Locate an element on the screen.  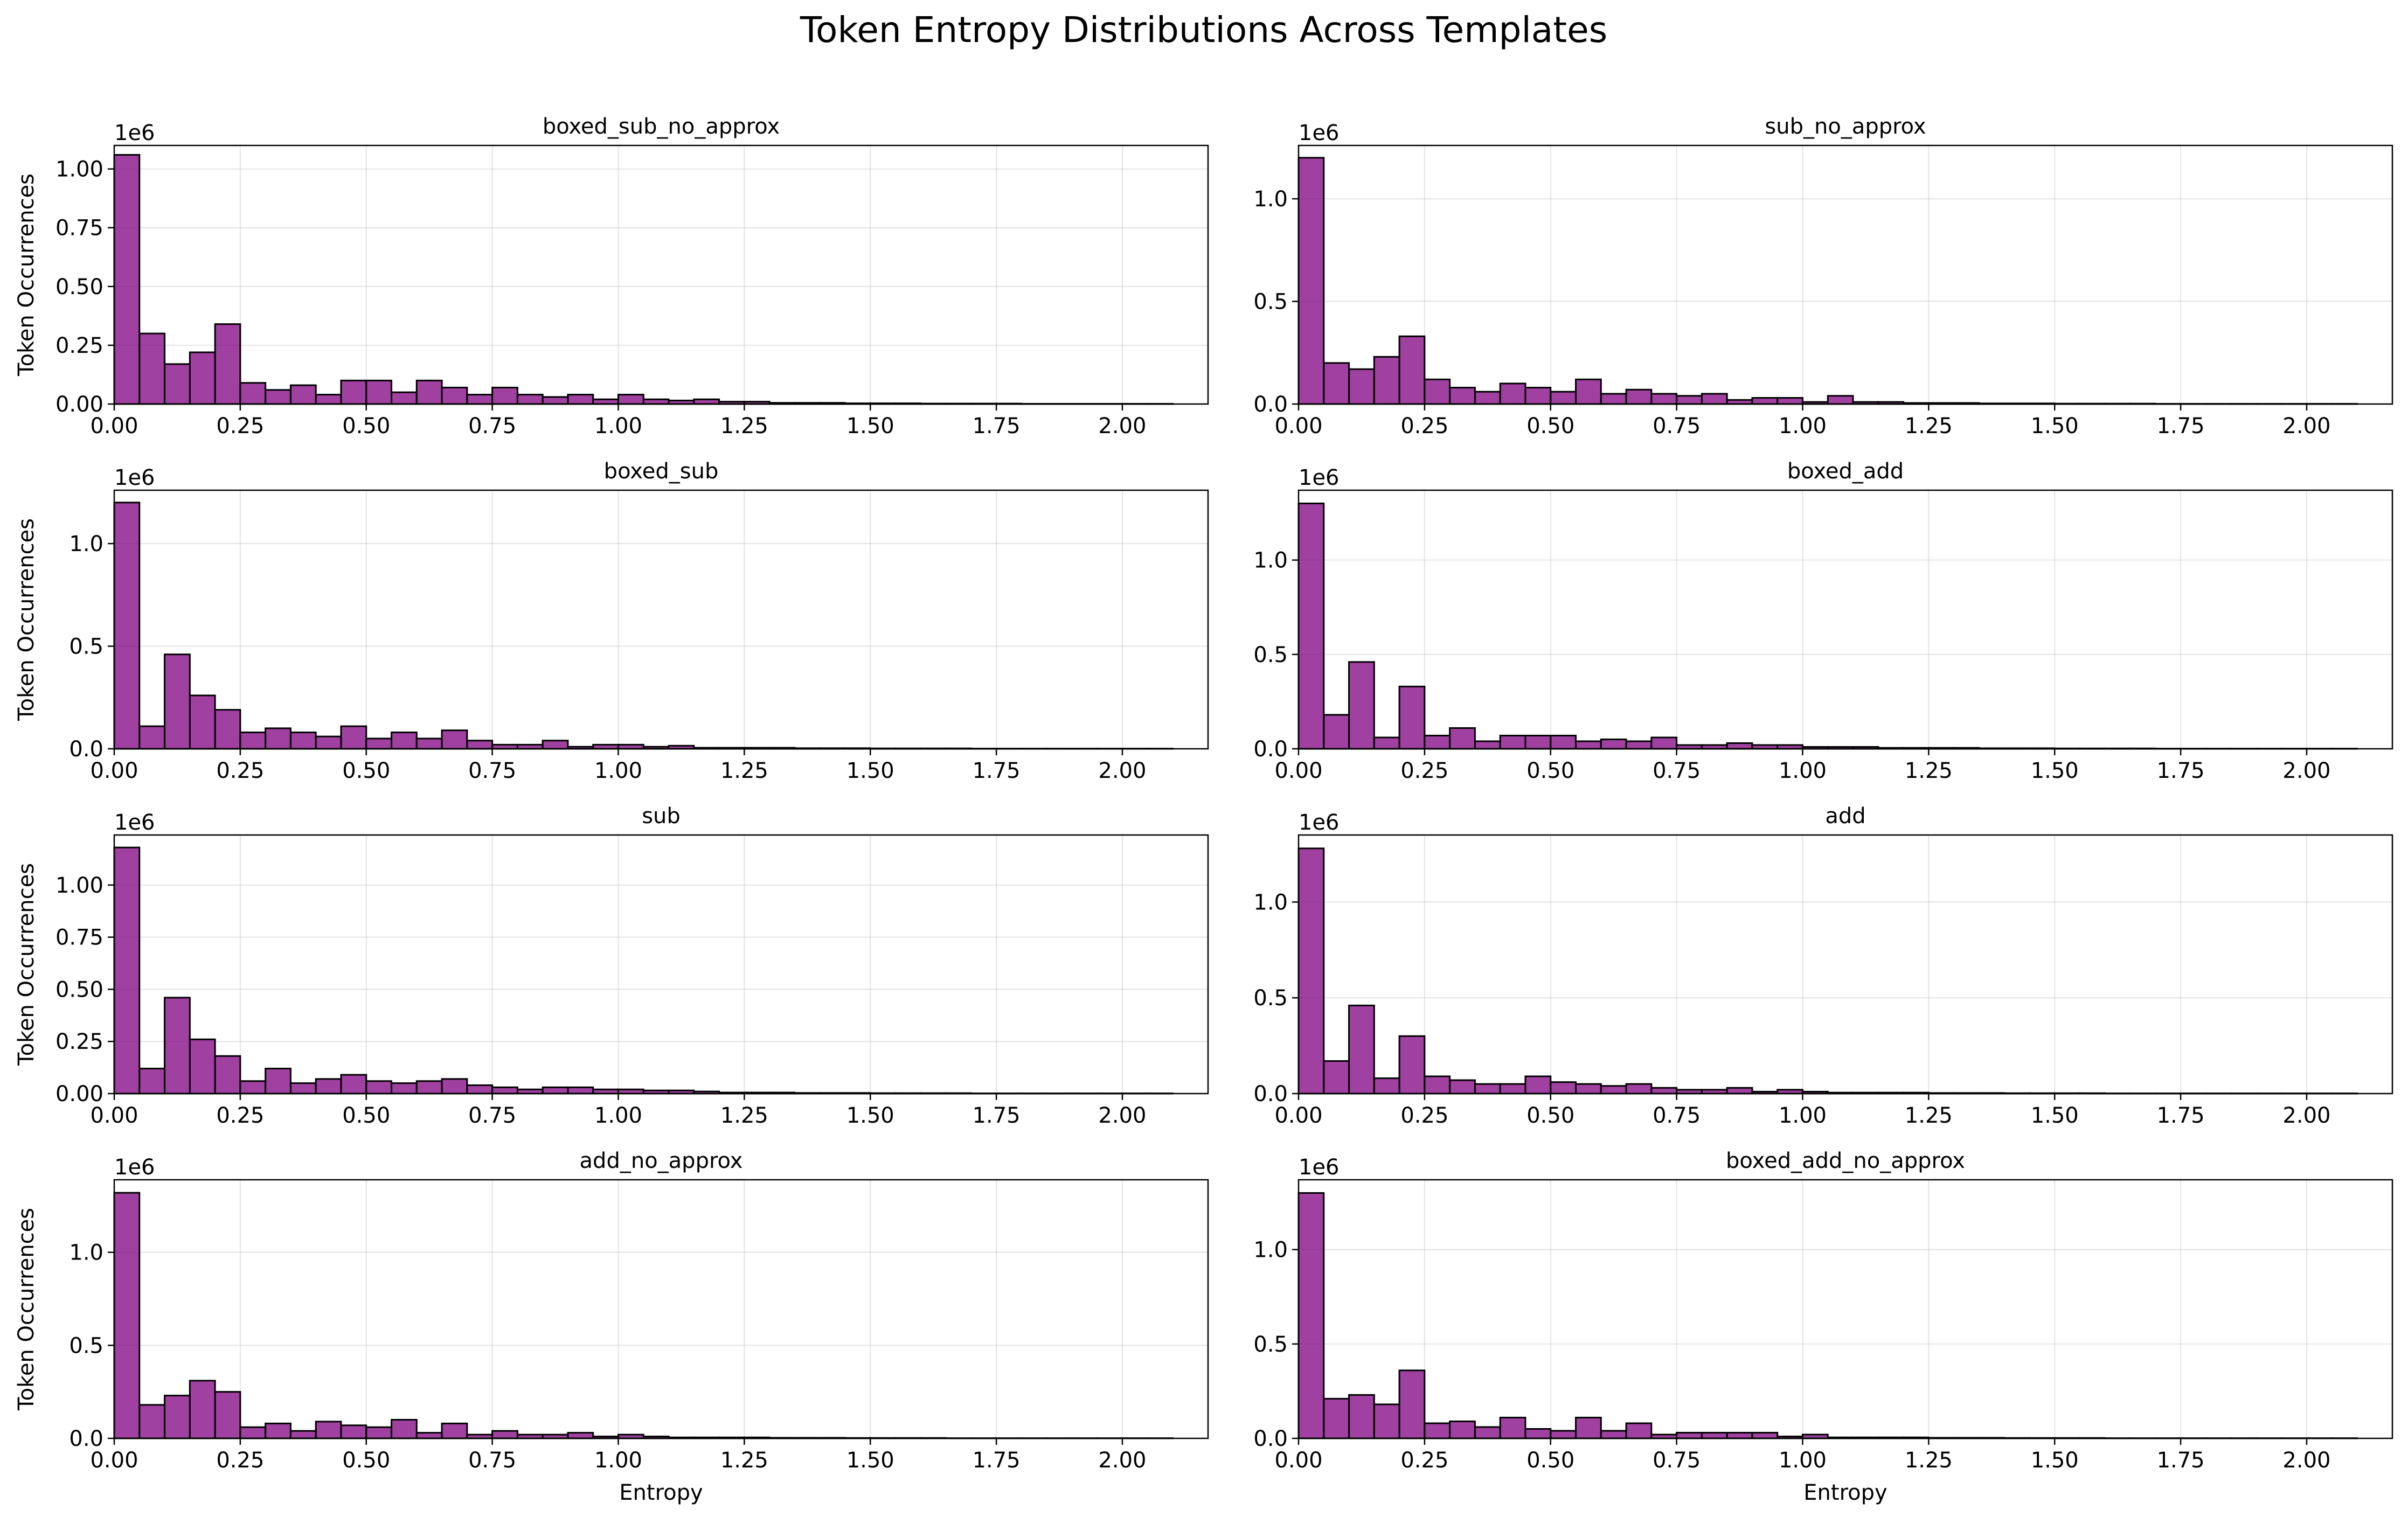
x-axis-label: Entropy is located at coordinates (661, 1493).